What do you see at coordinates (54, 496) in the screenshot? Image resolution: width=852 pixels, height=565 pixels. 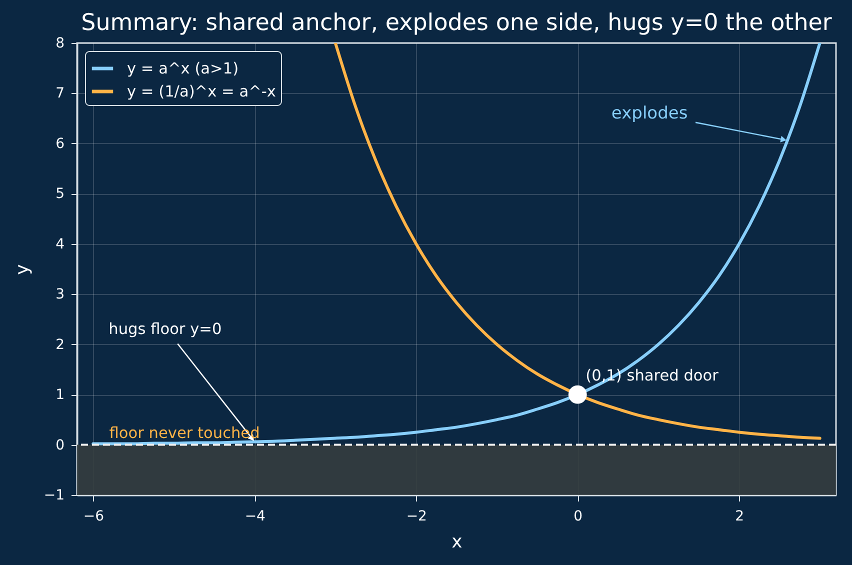 I see `y-tick-label: −1` at bounding box center [54, 496].